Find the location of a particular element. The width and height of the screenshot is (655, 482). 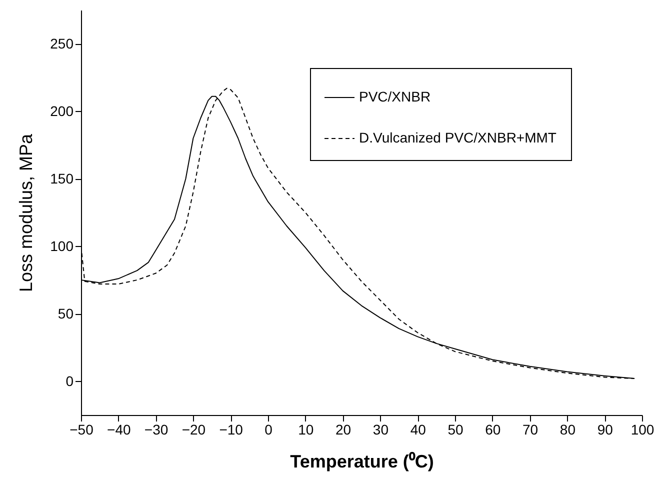

y-tick-label: 0 is located at coordinates (70, 380).